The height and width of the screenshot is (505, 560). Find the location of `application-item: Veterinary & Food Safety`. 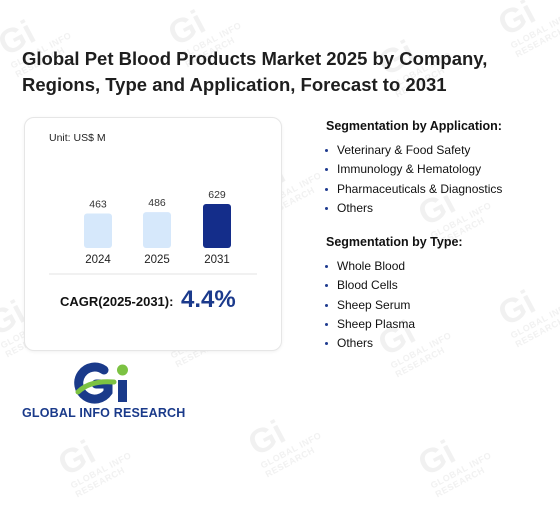

application-item: Veterinary & Food Safety is located at coordinates (412, 150).